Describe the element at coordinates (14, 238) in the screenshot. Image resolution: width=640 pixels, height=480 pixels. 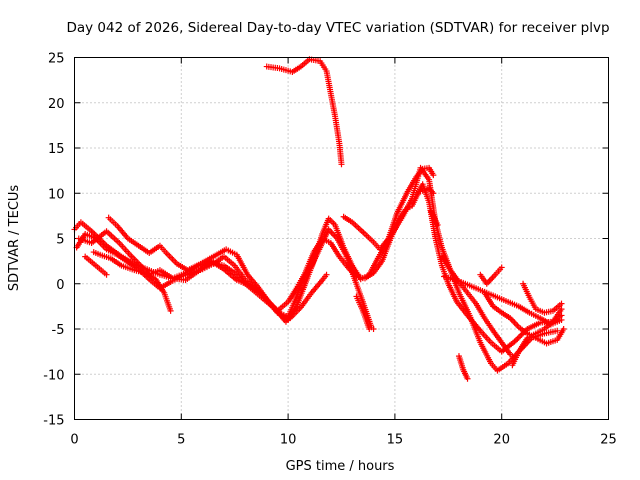
I see `y-axis-label: SDTVAR / TECUs` at that location.